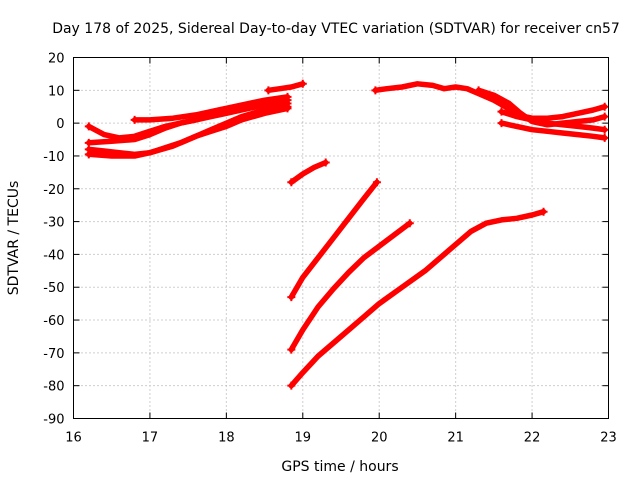  What do you see at coordinates (53, 354) in the screenshot?
I see `y-tick-label: -70` at bounding box center [53, 354].